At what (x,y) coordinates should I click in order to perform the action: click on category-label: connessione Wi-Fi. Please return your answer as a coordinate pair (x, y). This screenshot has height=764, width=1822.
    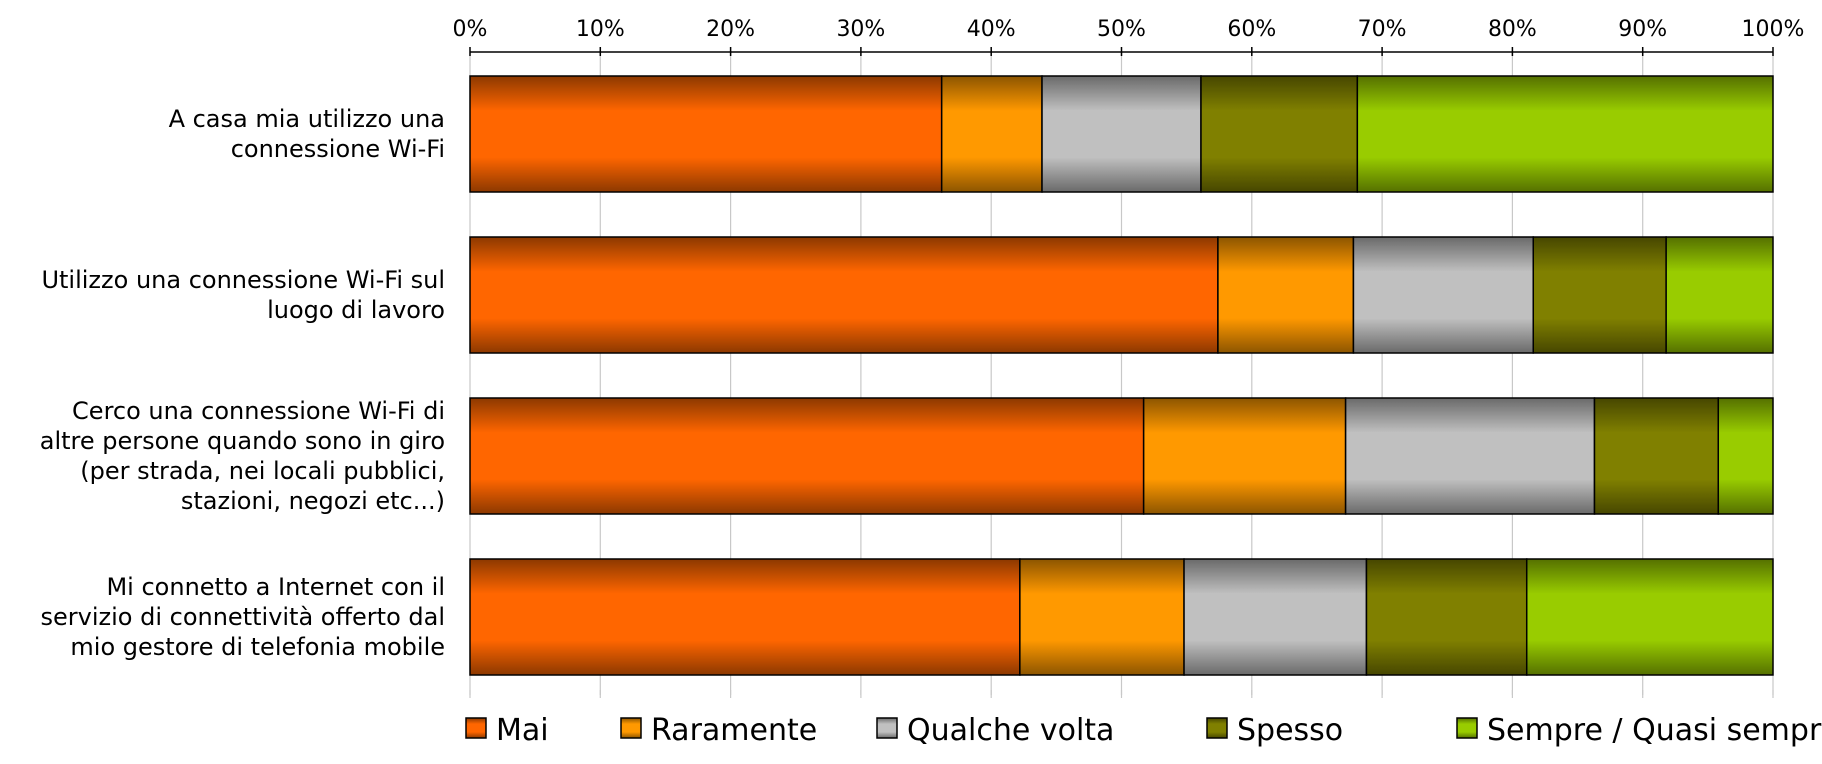
    Looking at the image, I should click on (338, 149).